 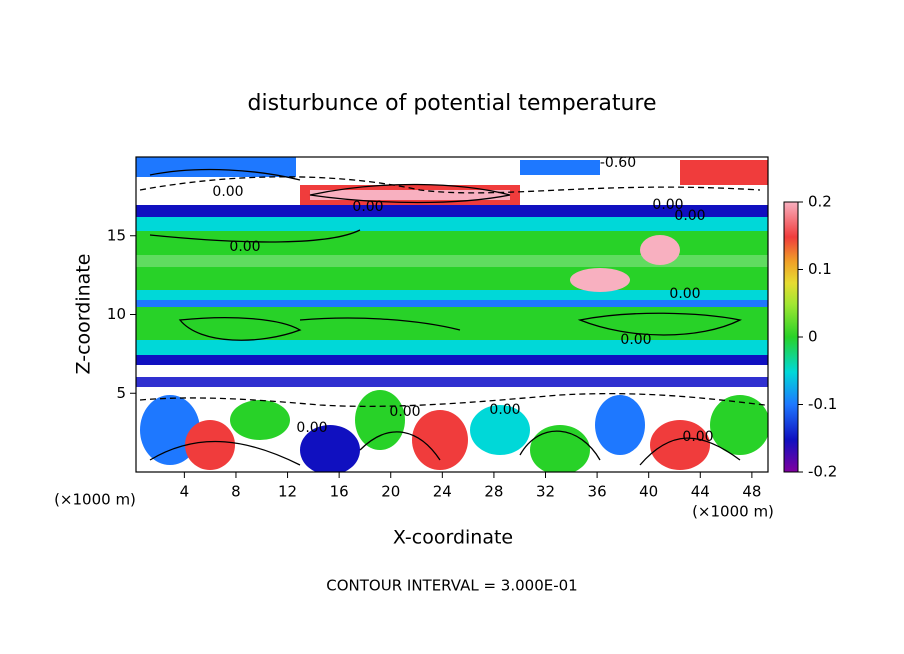 What do you see at coordinates (236, 492) in the screenshot?
I see `x-tick-label: 8` at bounding box center [236, 492].